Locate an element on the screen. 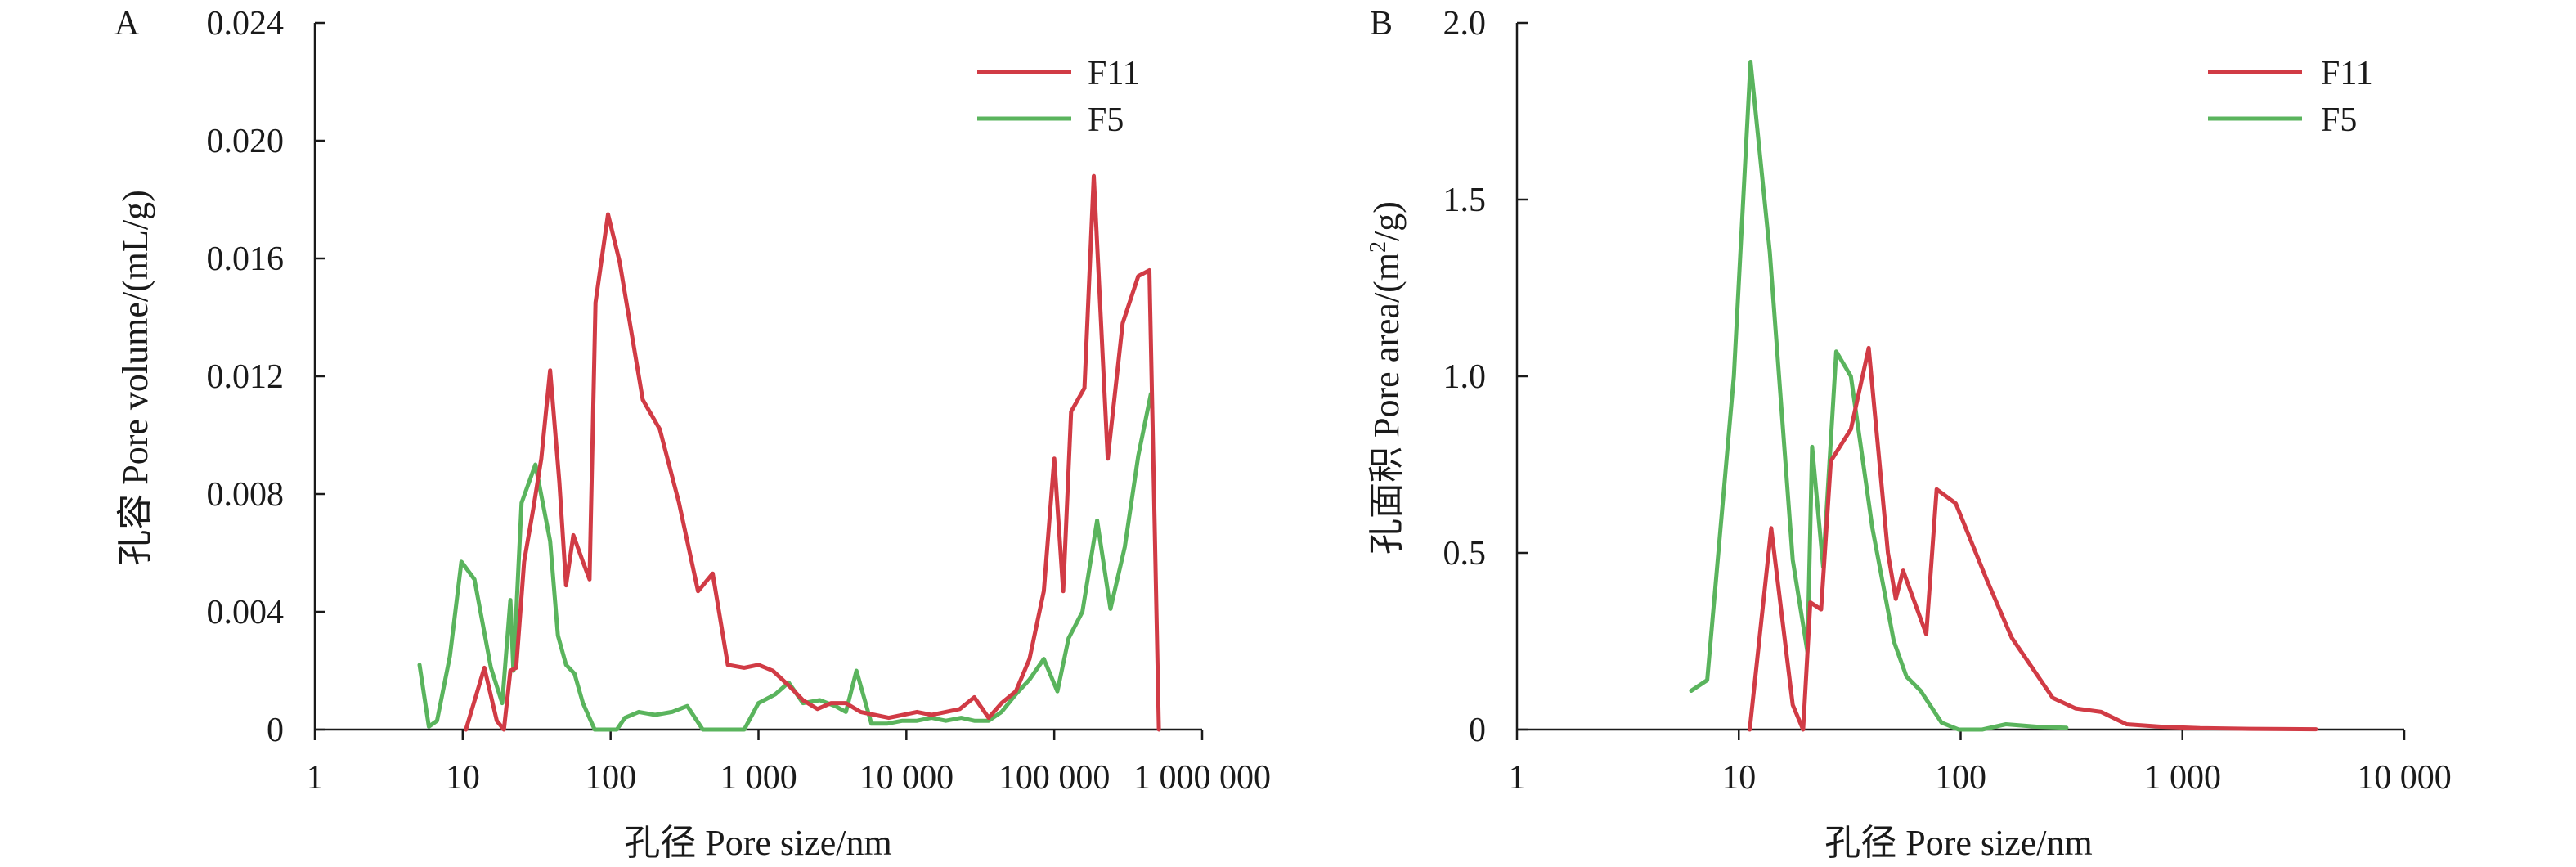 Image resolution: width=2576 pixels, height=867 pixels. panel-a-y-tick-label: 0 is located at coordinates (275, 730).